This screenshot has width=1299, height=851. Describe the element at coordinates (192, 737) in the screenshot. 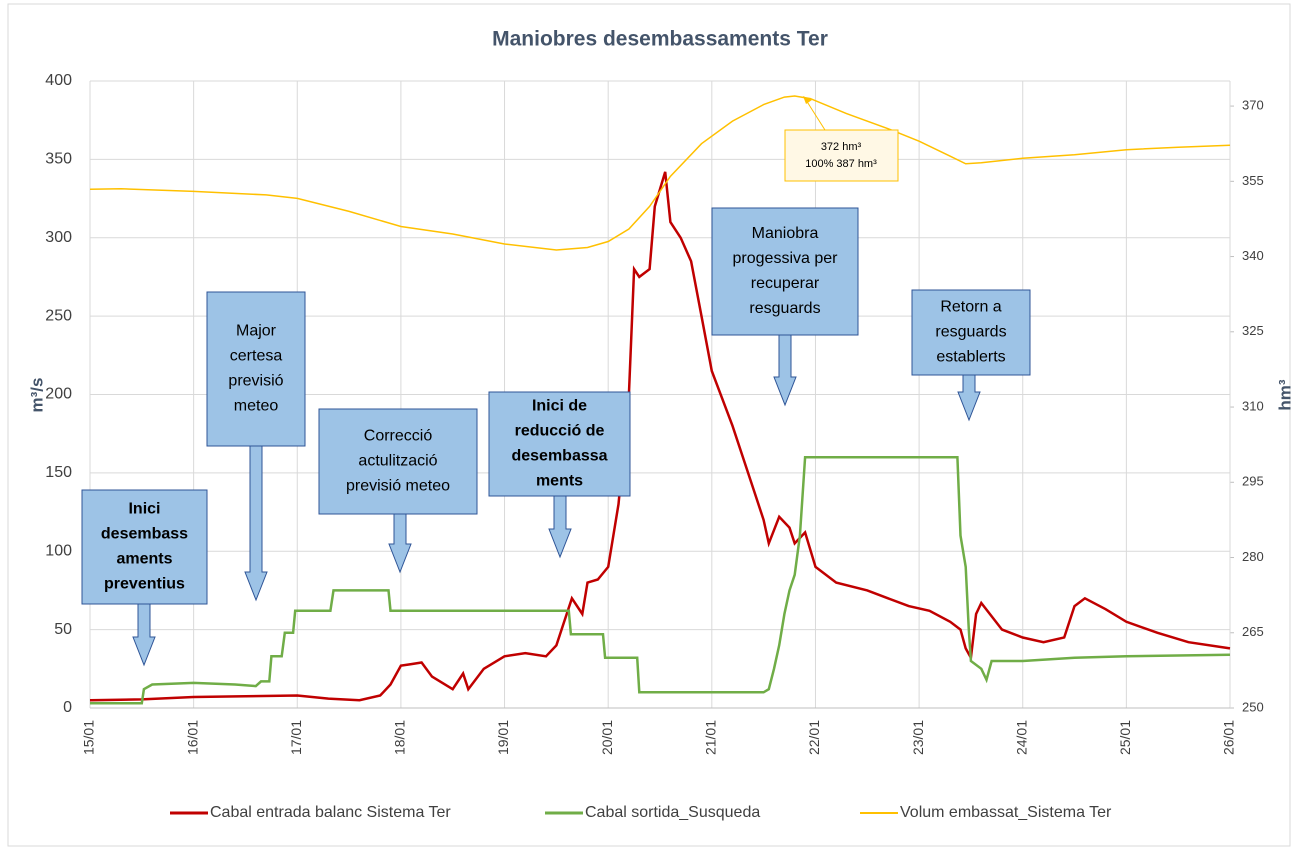

I see `x-tick-label: 16/01` at that location.